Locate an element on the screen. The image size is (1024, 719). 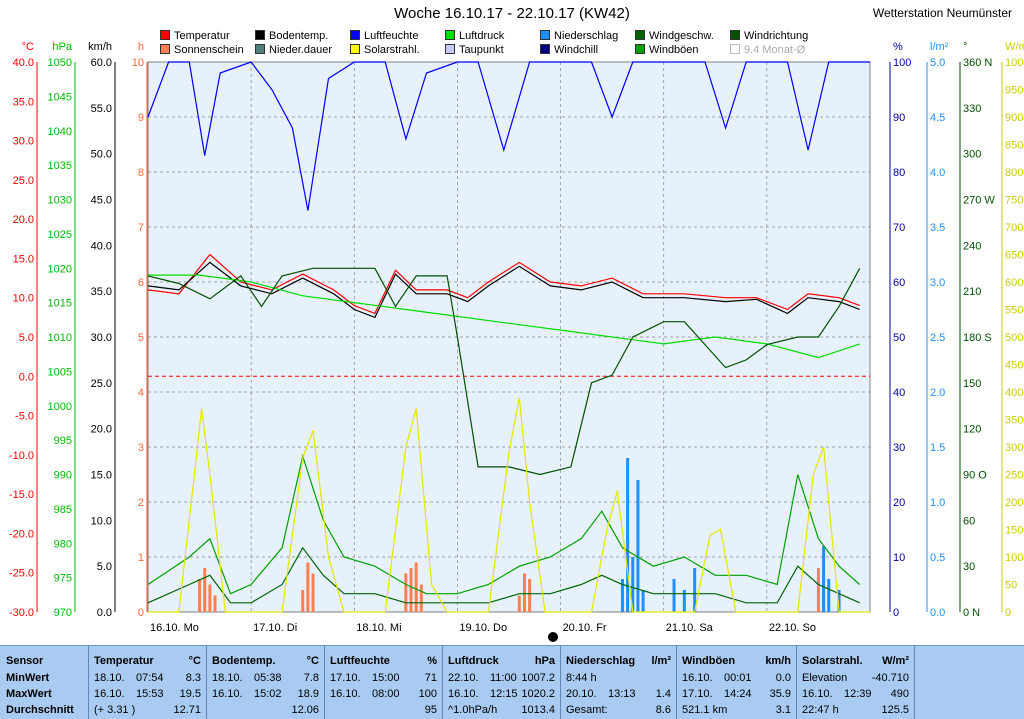
tick-label: 1010 is located at coordinates (60, 338).